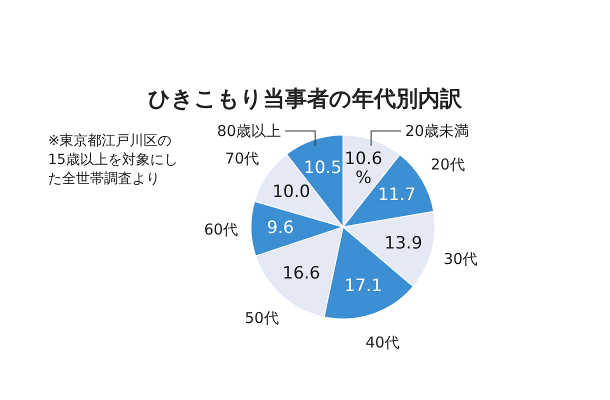  Describe the element at coordinates (249, 131) in the screenshot. I see `slice-label: 80歳以上` at that location.